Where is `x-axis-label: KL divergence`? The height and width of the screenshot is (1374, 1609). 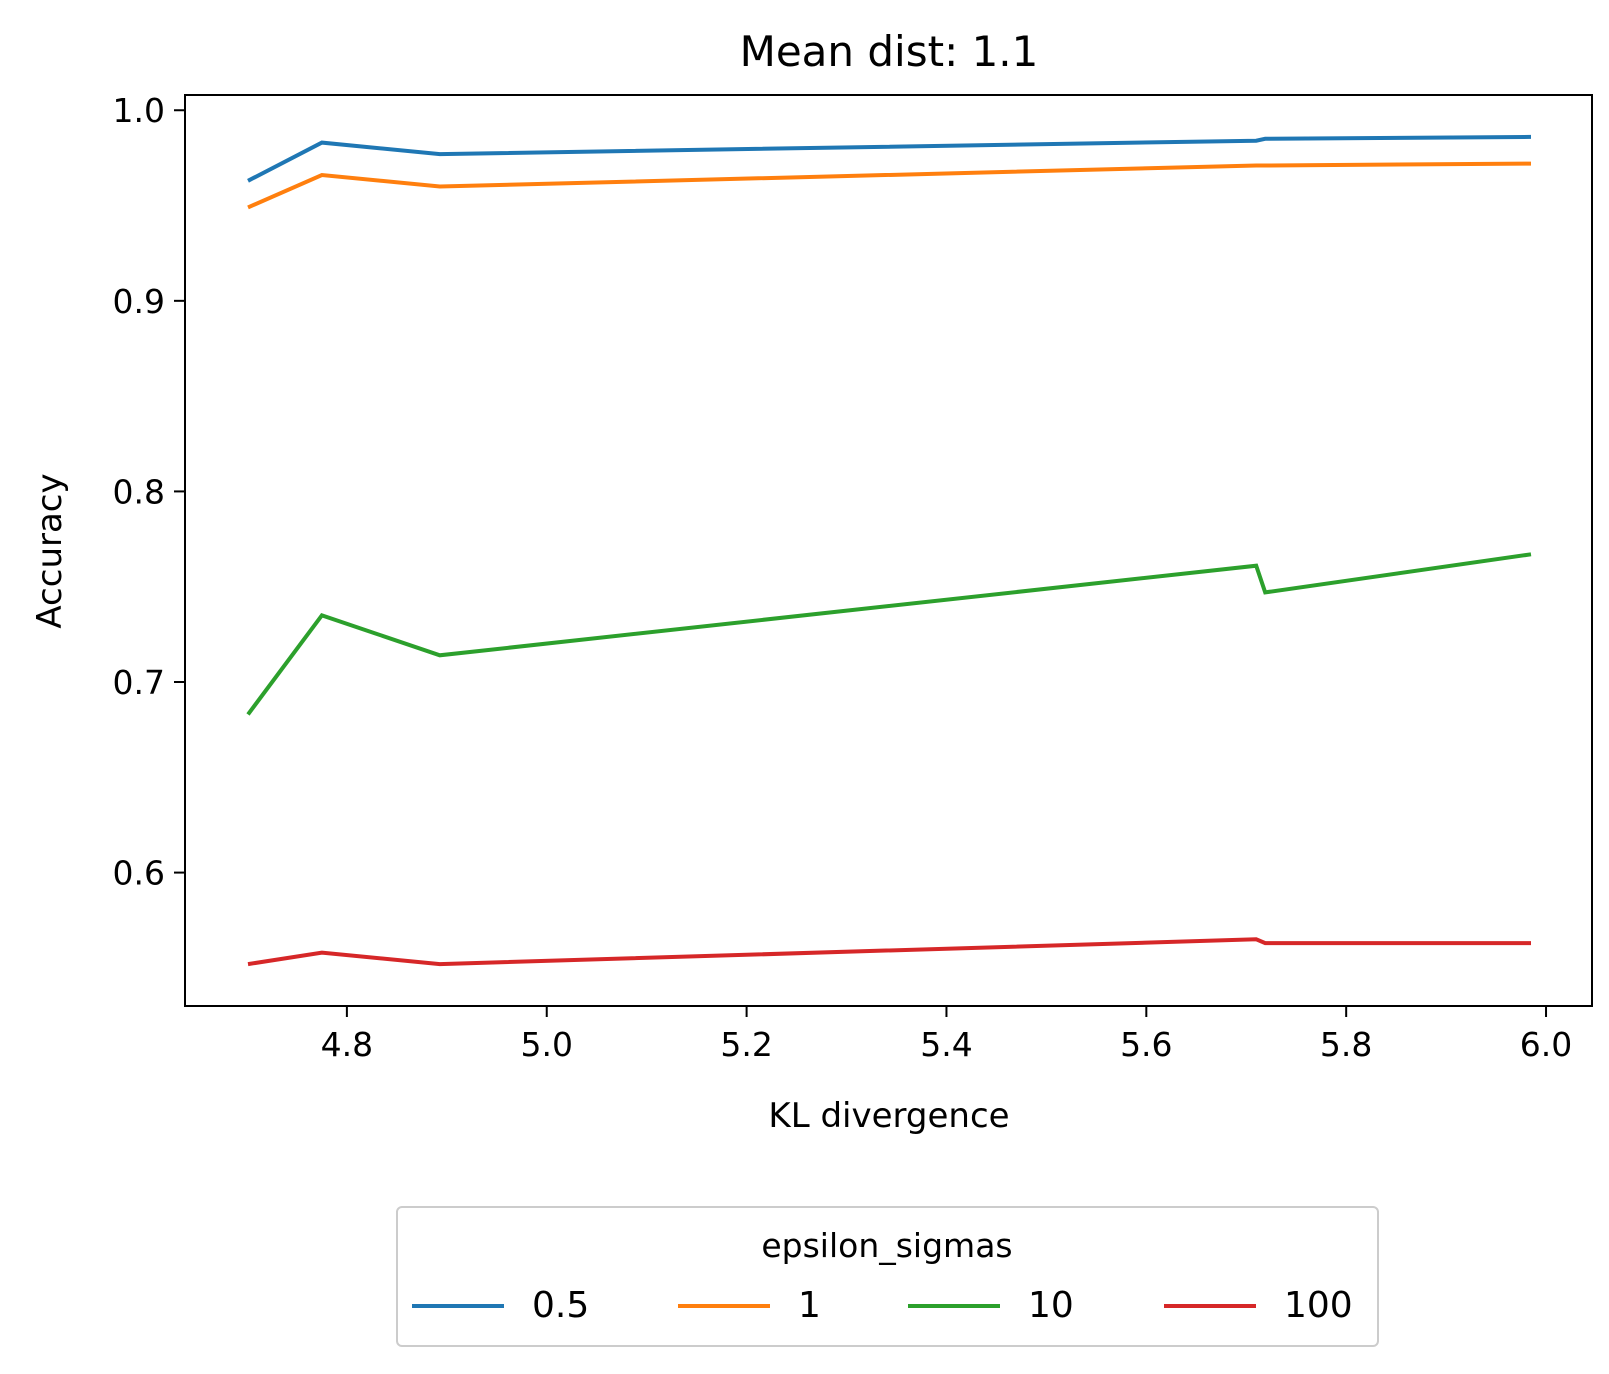 x-axis-label: KL divergence is located at coordinates (888, 1116).